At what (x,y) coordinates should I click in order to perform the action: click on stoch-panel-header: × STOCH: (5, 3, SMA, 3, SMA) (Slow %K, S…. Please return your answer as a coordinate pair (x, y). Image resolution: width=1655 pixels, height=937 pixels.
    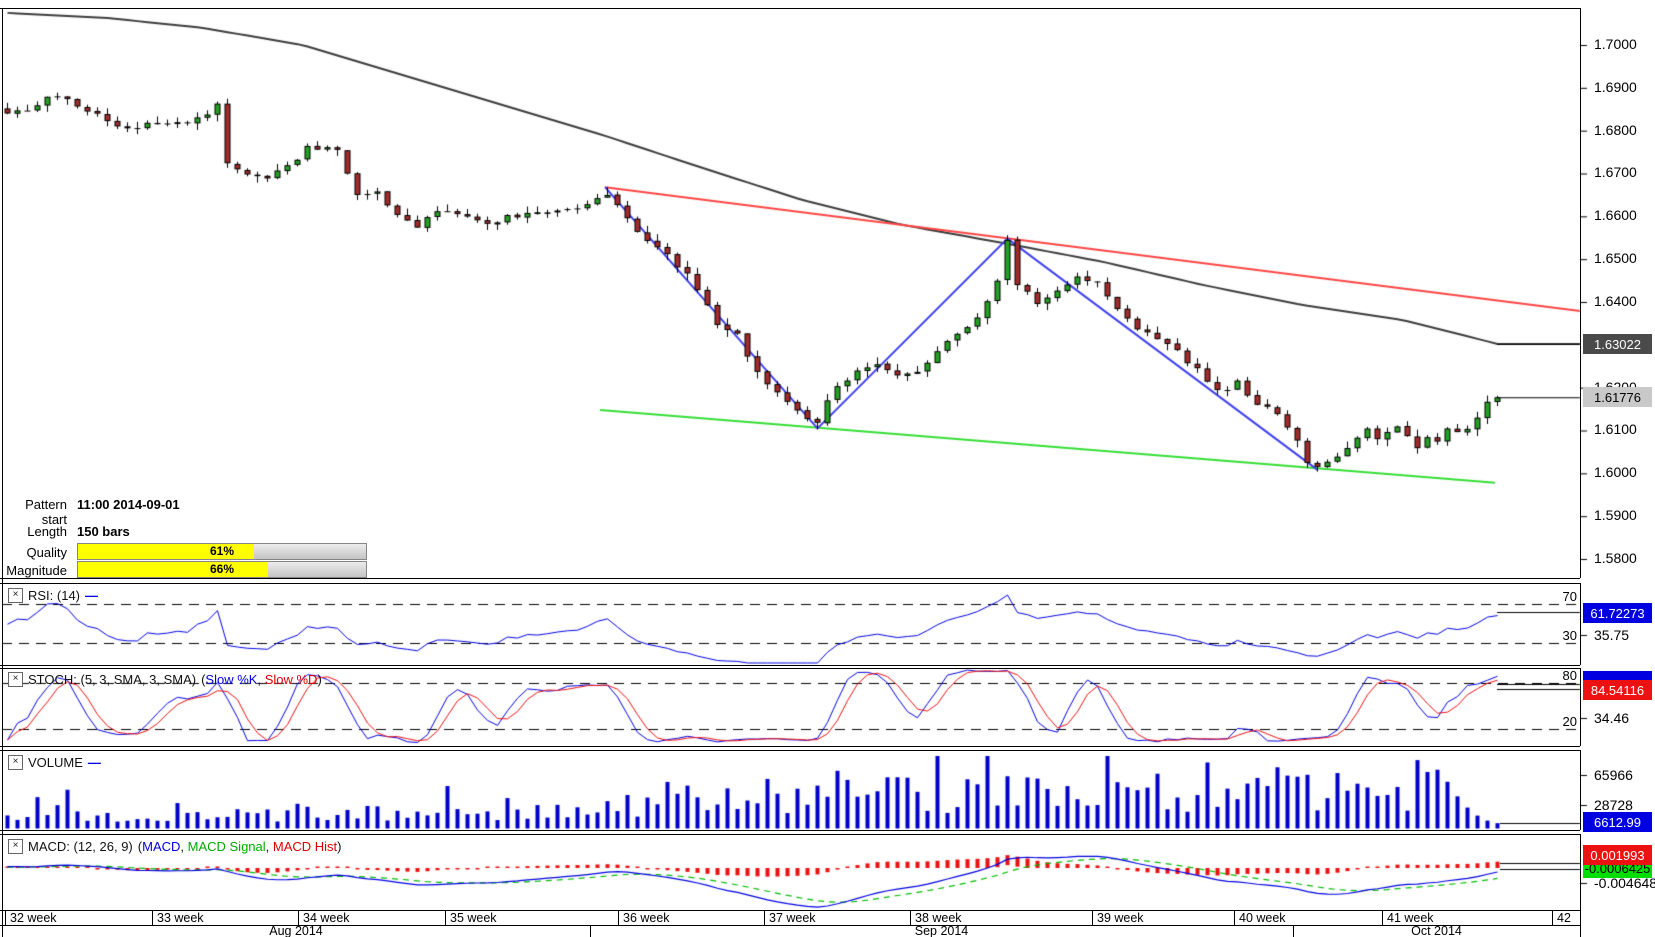
    Looking at the image, I should click on (165, 679).